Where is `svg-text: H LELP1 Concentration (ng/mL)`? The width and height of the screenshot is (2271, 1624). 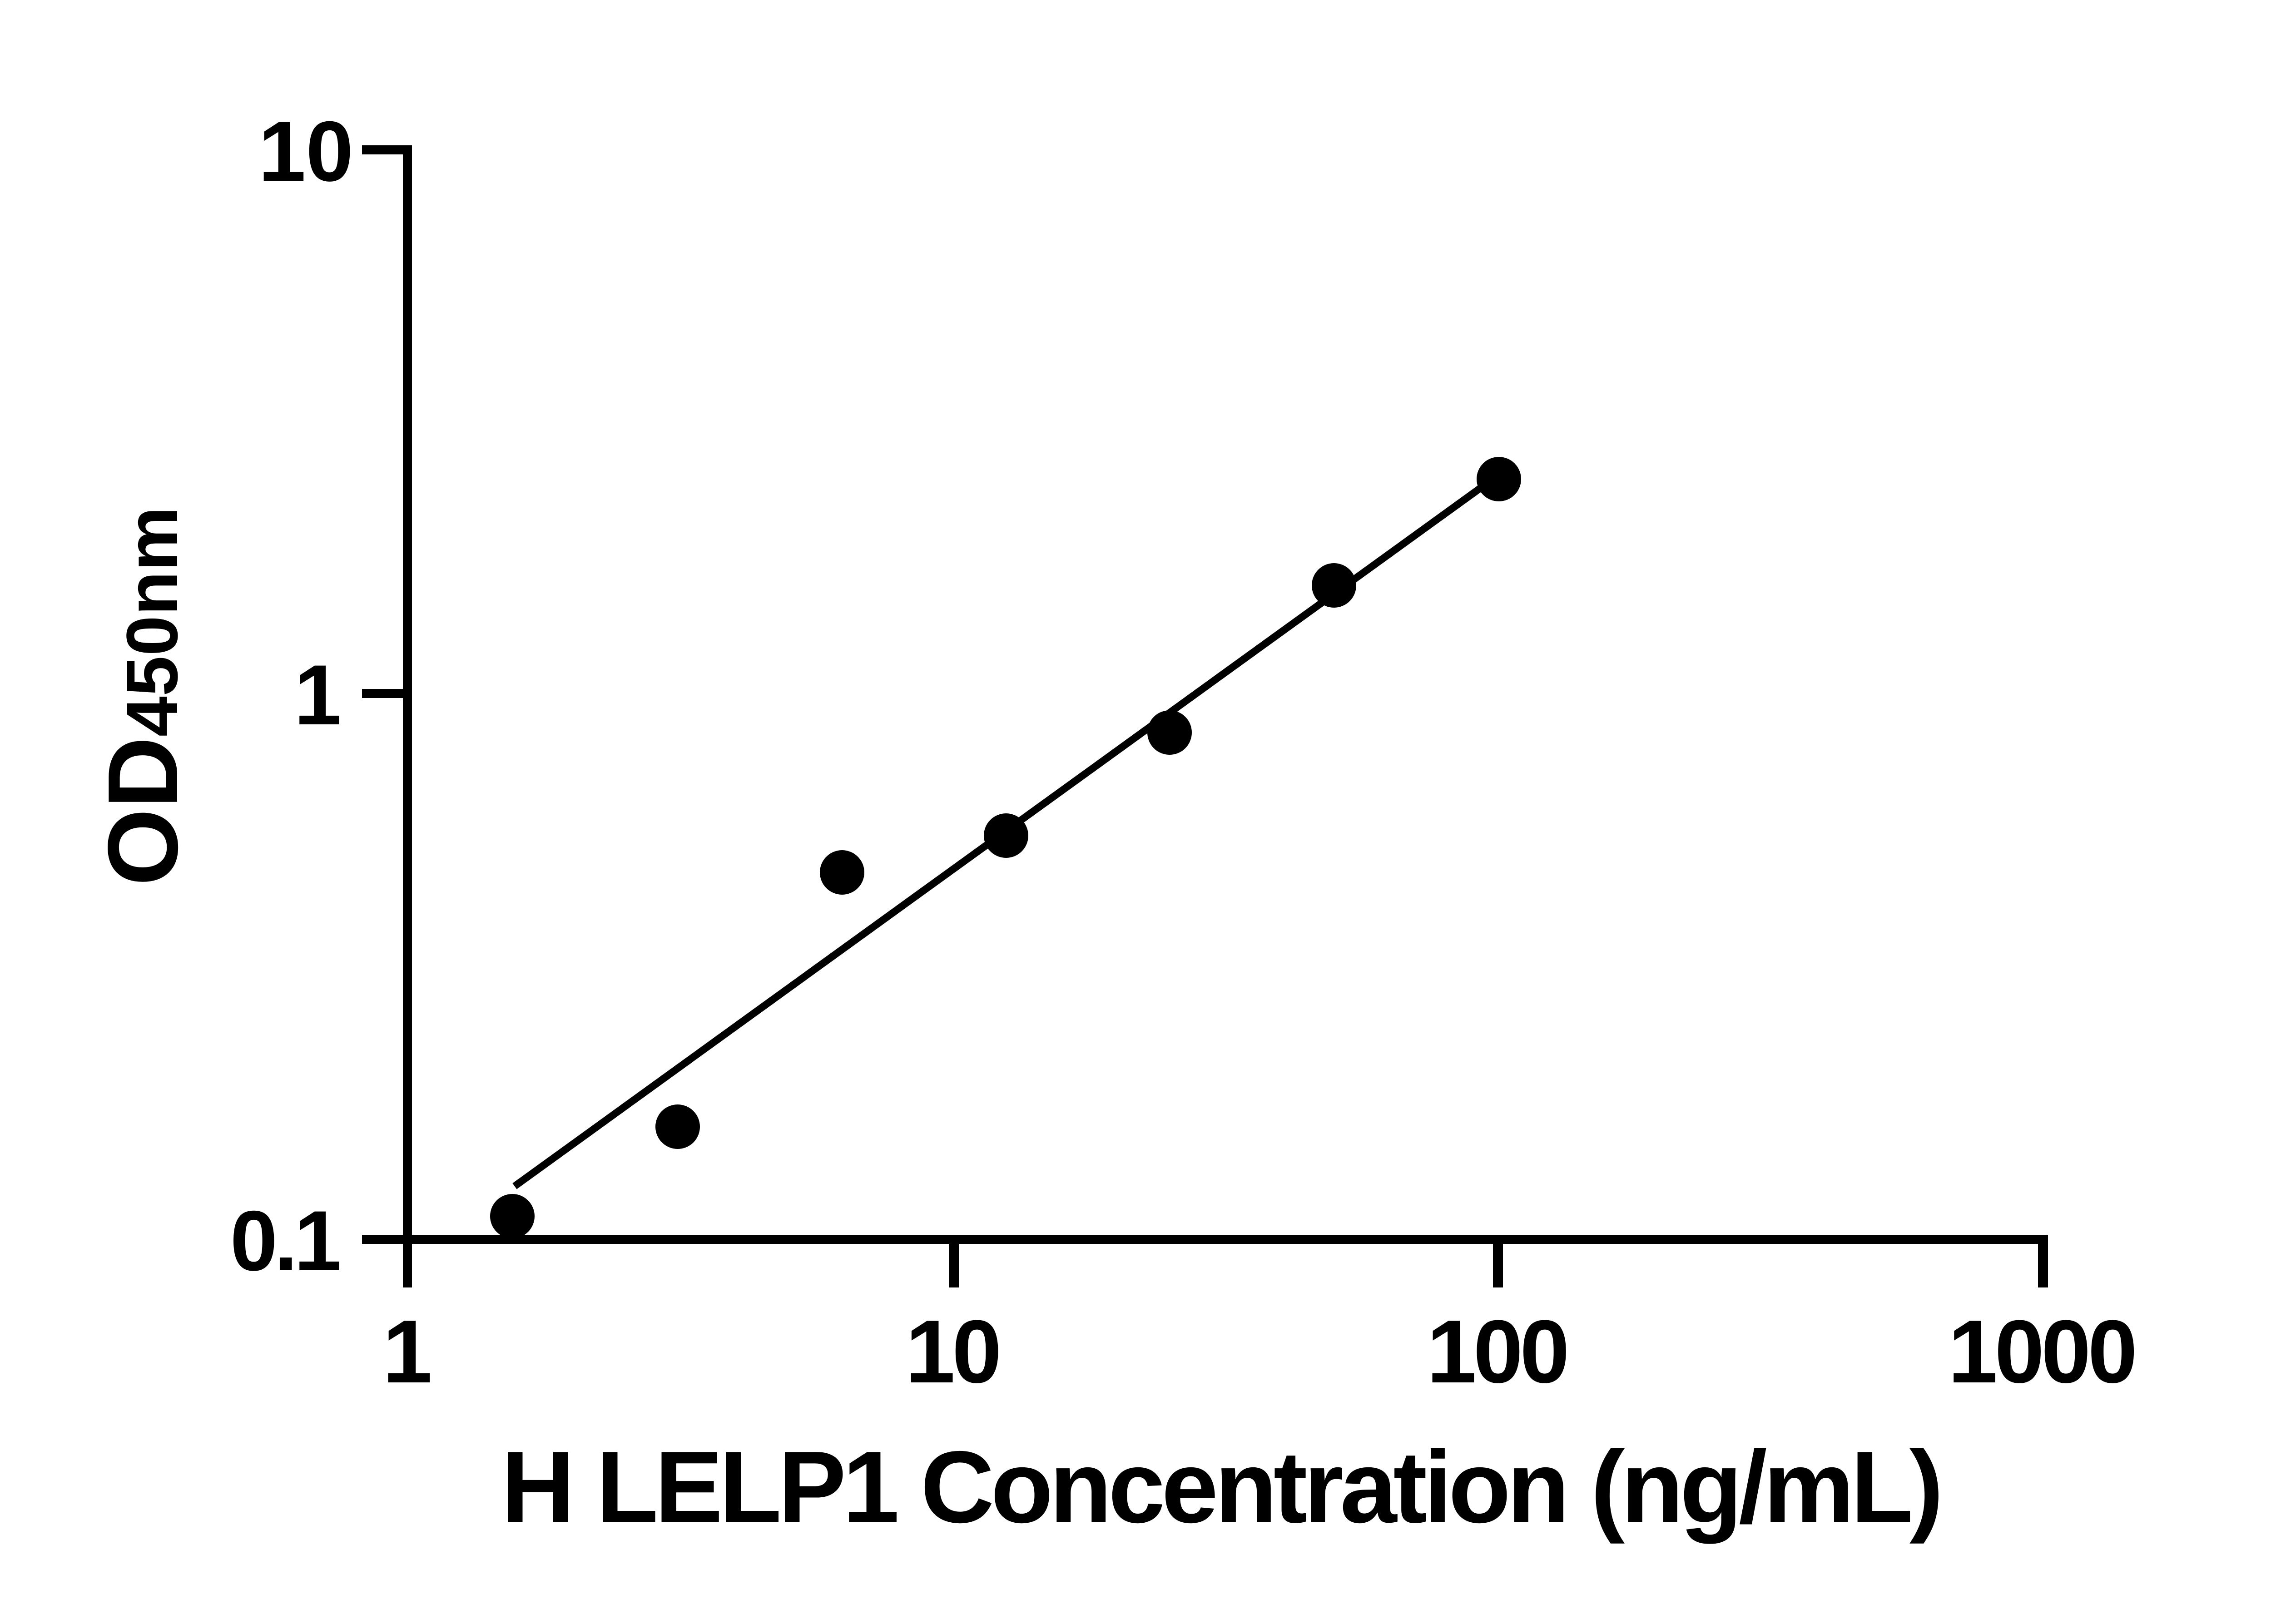 svg-text: H LELP1 Concentration (ng/mL) is located at coordinates (1220, 1487).